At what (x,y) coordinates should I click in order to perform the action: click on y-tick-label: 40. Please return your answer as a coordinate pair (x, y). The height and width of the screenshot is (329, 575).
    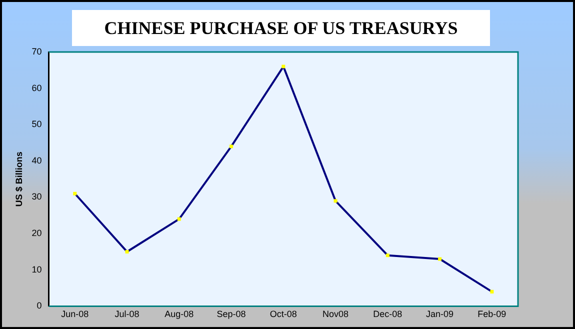
    Looking at the image, I should click on (37, 160).